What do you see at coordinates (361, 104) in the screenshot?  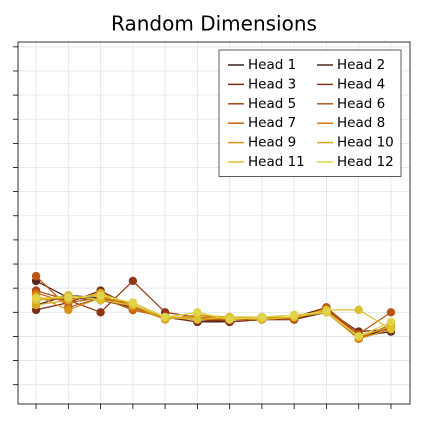 I see `legend-label: Head 6` at bounding box center [361, 104].